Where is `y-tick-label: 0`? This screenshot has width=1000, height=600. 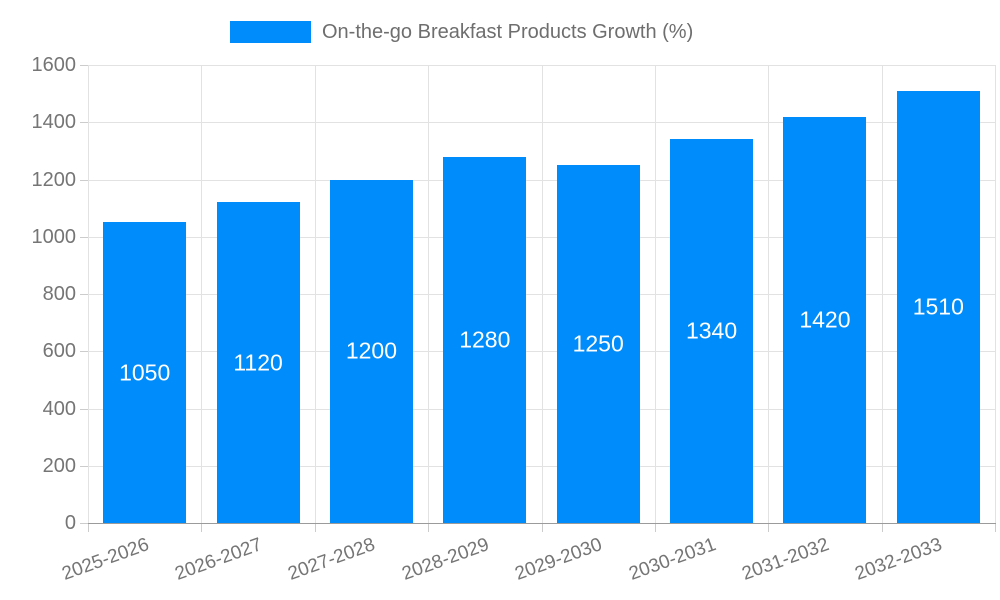
y-tick-label: 0 is located at coordinates (70, 523).